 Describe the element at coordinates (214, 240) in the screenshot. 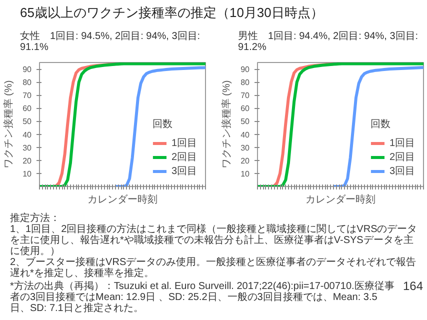

I see `text: 1、1回目、2回目接種の方法はこれまで同様（一般接種と職域接種に関してはVRSのデータを主に使用し、報告遅れ*や職域接種での未報告分も計上、医療従事者はV-SYSデータを主に使用。）` at that location.